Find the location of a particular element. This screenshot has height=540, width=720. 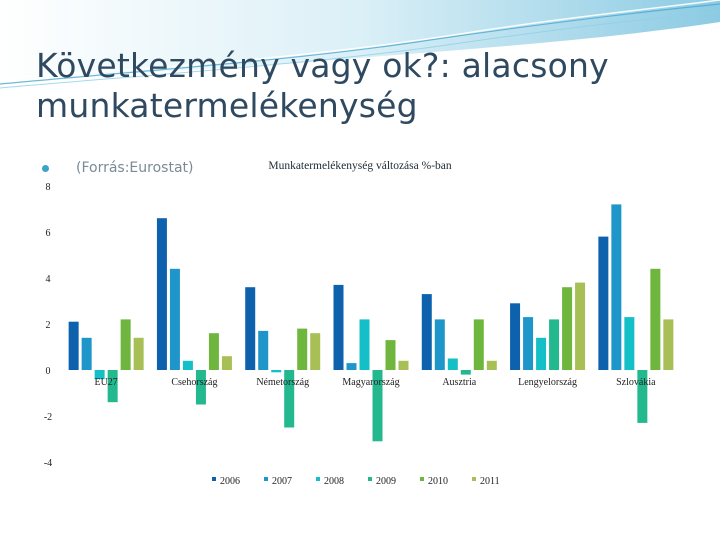

category-label: Németország is located at coordinates (282, 382).